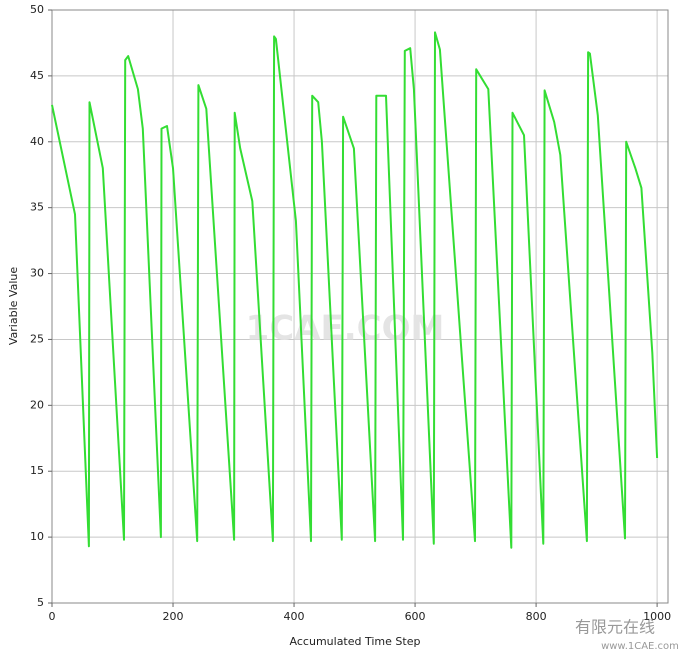  I want to click on y-tick-label: 35, so click(37, 207).